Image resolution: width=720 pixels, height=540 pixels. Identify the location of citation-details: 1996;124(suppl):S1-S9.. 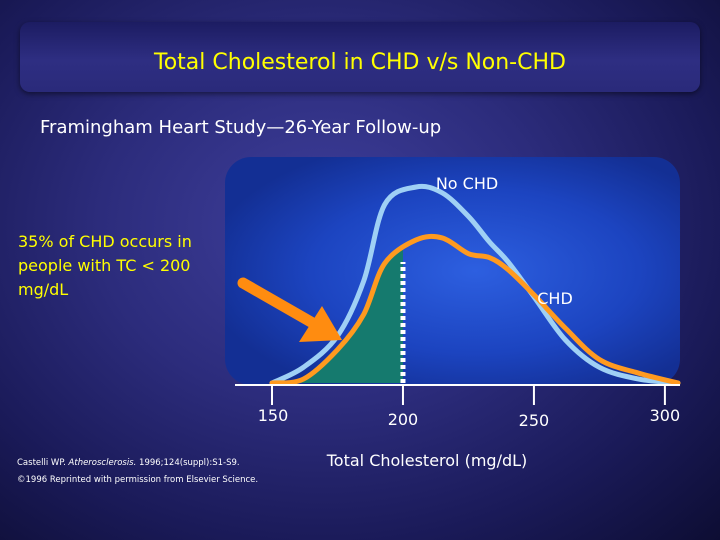
(189, 463).